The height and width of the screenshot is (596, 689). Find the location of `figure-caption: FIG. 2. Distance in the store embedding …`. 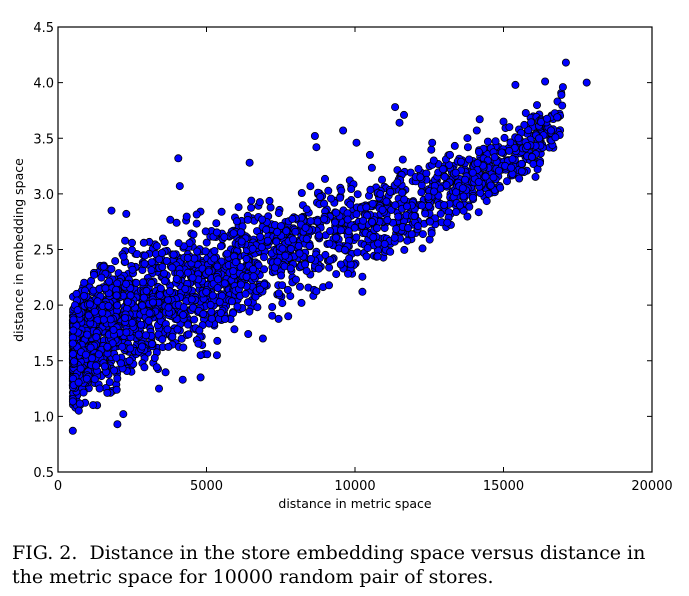

figure-caption: FIG. 2. Distance in the store embedding … is located at coordinates (347, 565).